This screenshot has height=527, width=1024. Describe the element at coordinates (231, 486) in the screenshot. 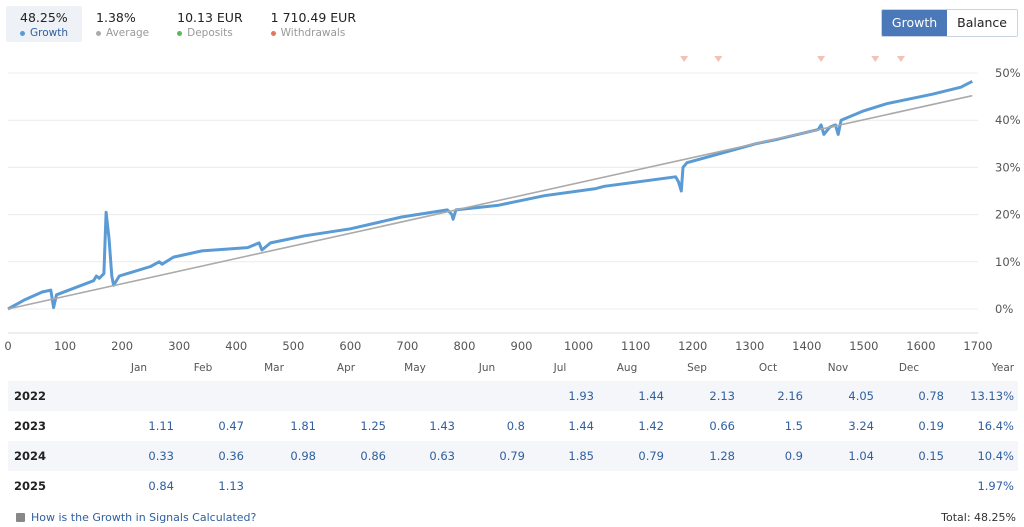

I see `month-value-cell: 1.13` at that location.